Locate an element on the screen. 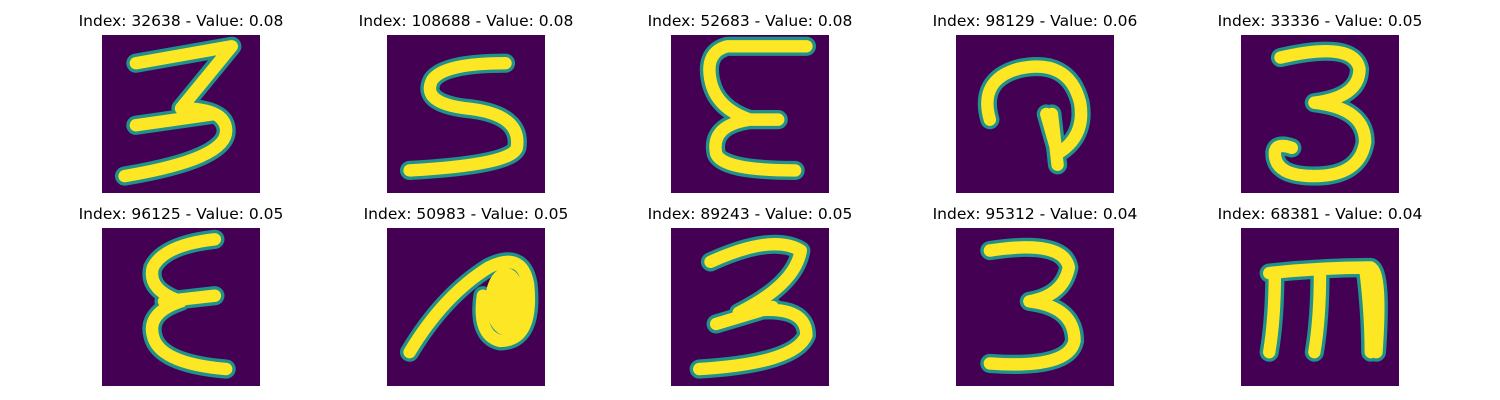 Image resolution: width=1500 pixels, height=400 pixels. glyph-3-d is located at coordinates (1032, 305).